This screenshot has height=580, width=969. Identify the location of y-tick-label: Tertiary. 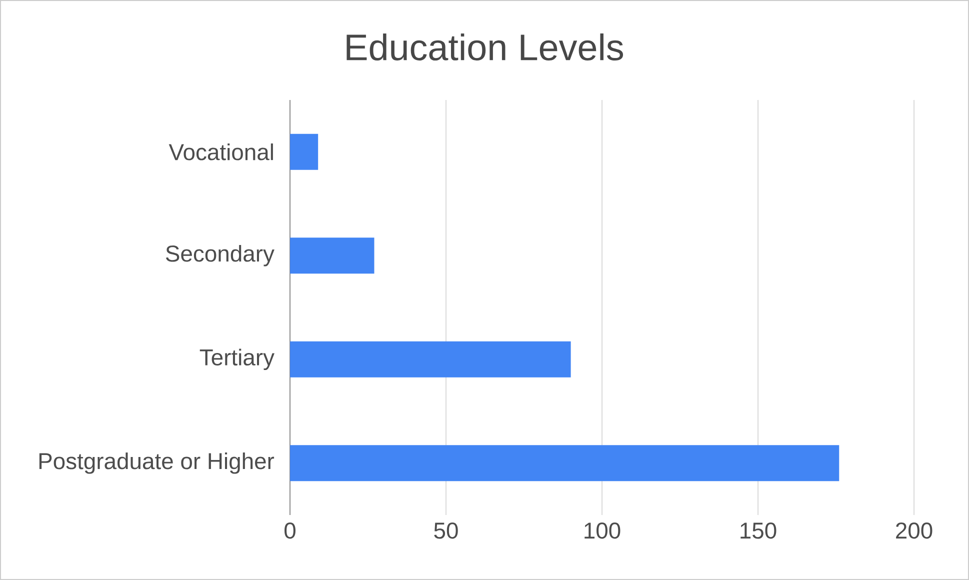
(237, 359).